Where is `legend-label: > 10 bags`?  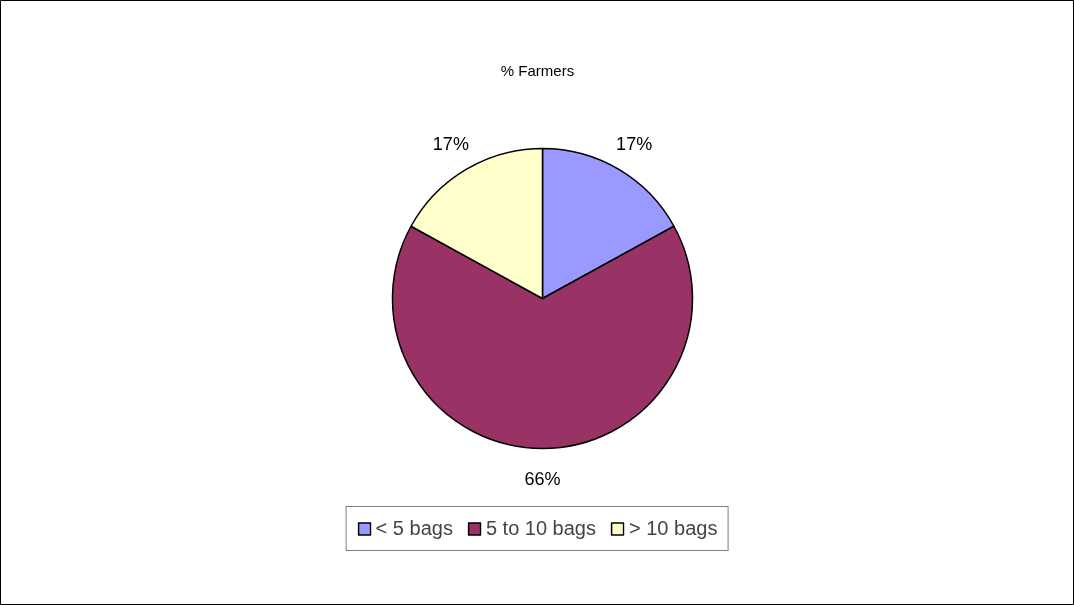 legend-label: > 10 bags is located at coordinates (673, 528).